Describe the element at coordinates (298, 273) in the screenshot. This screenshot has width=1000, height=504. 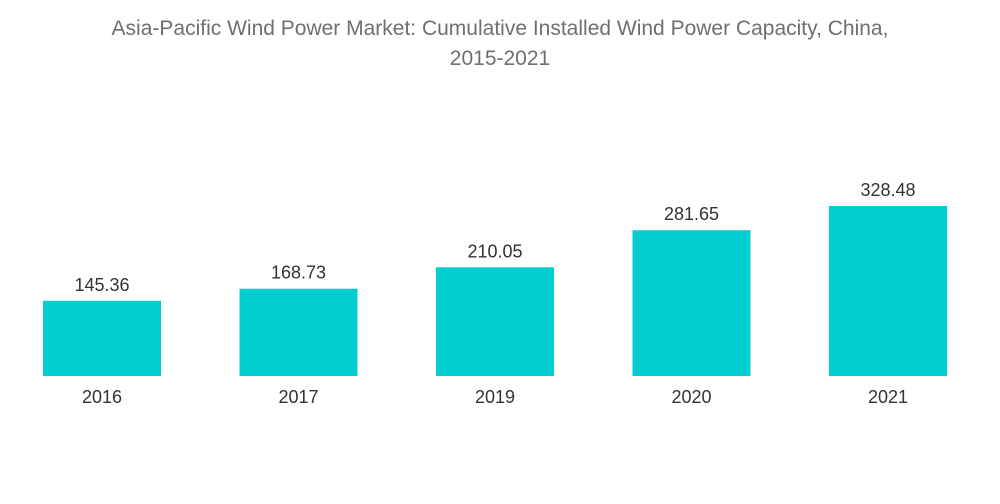
I see `value-label-2017: 168.73` at that location.